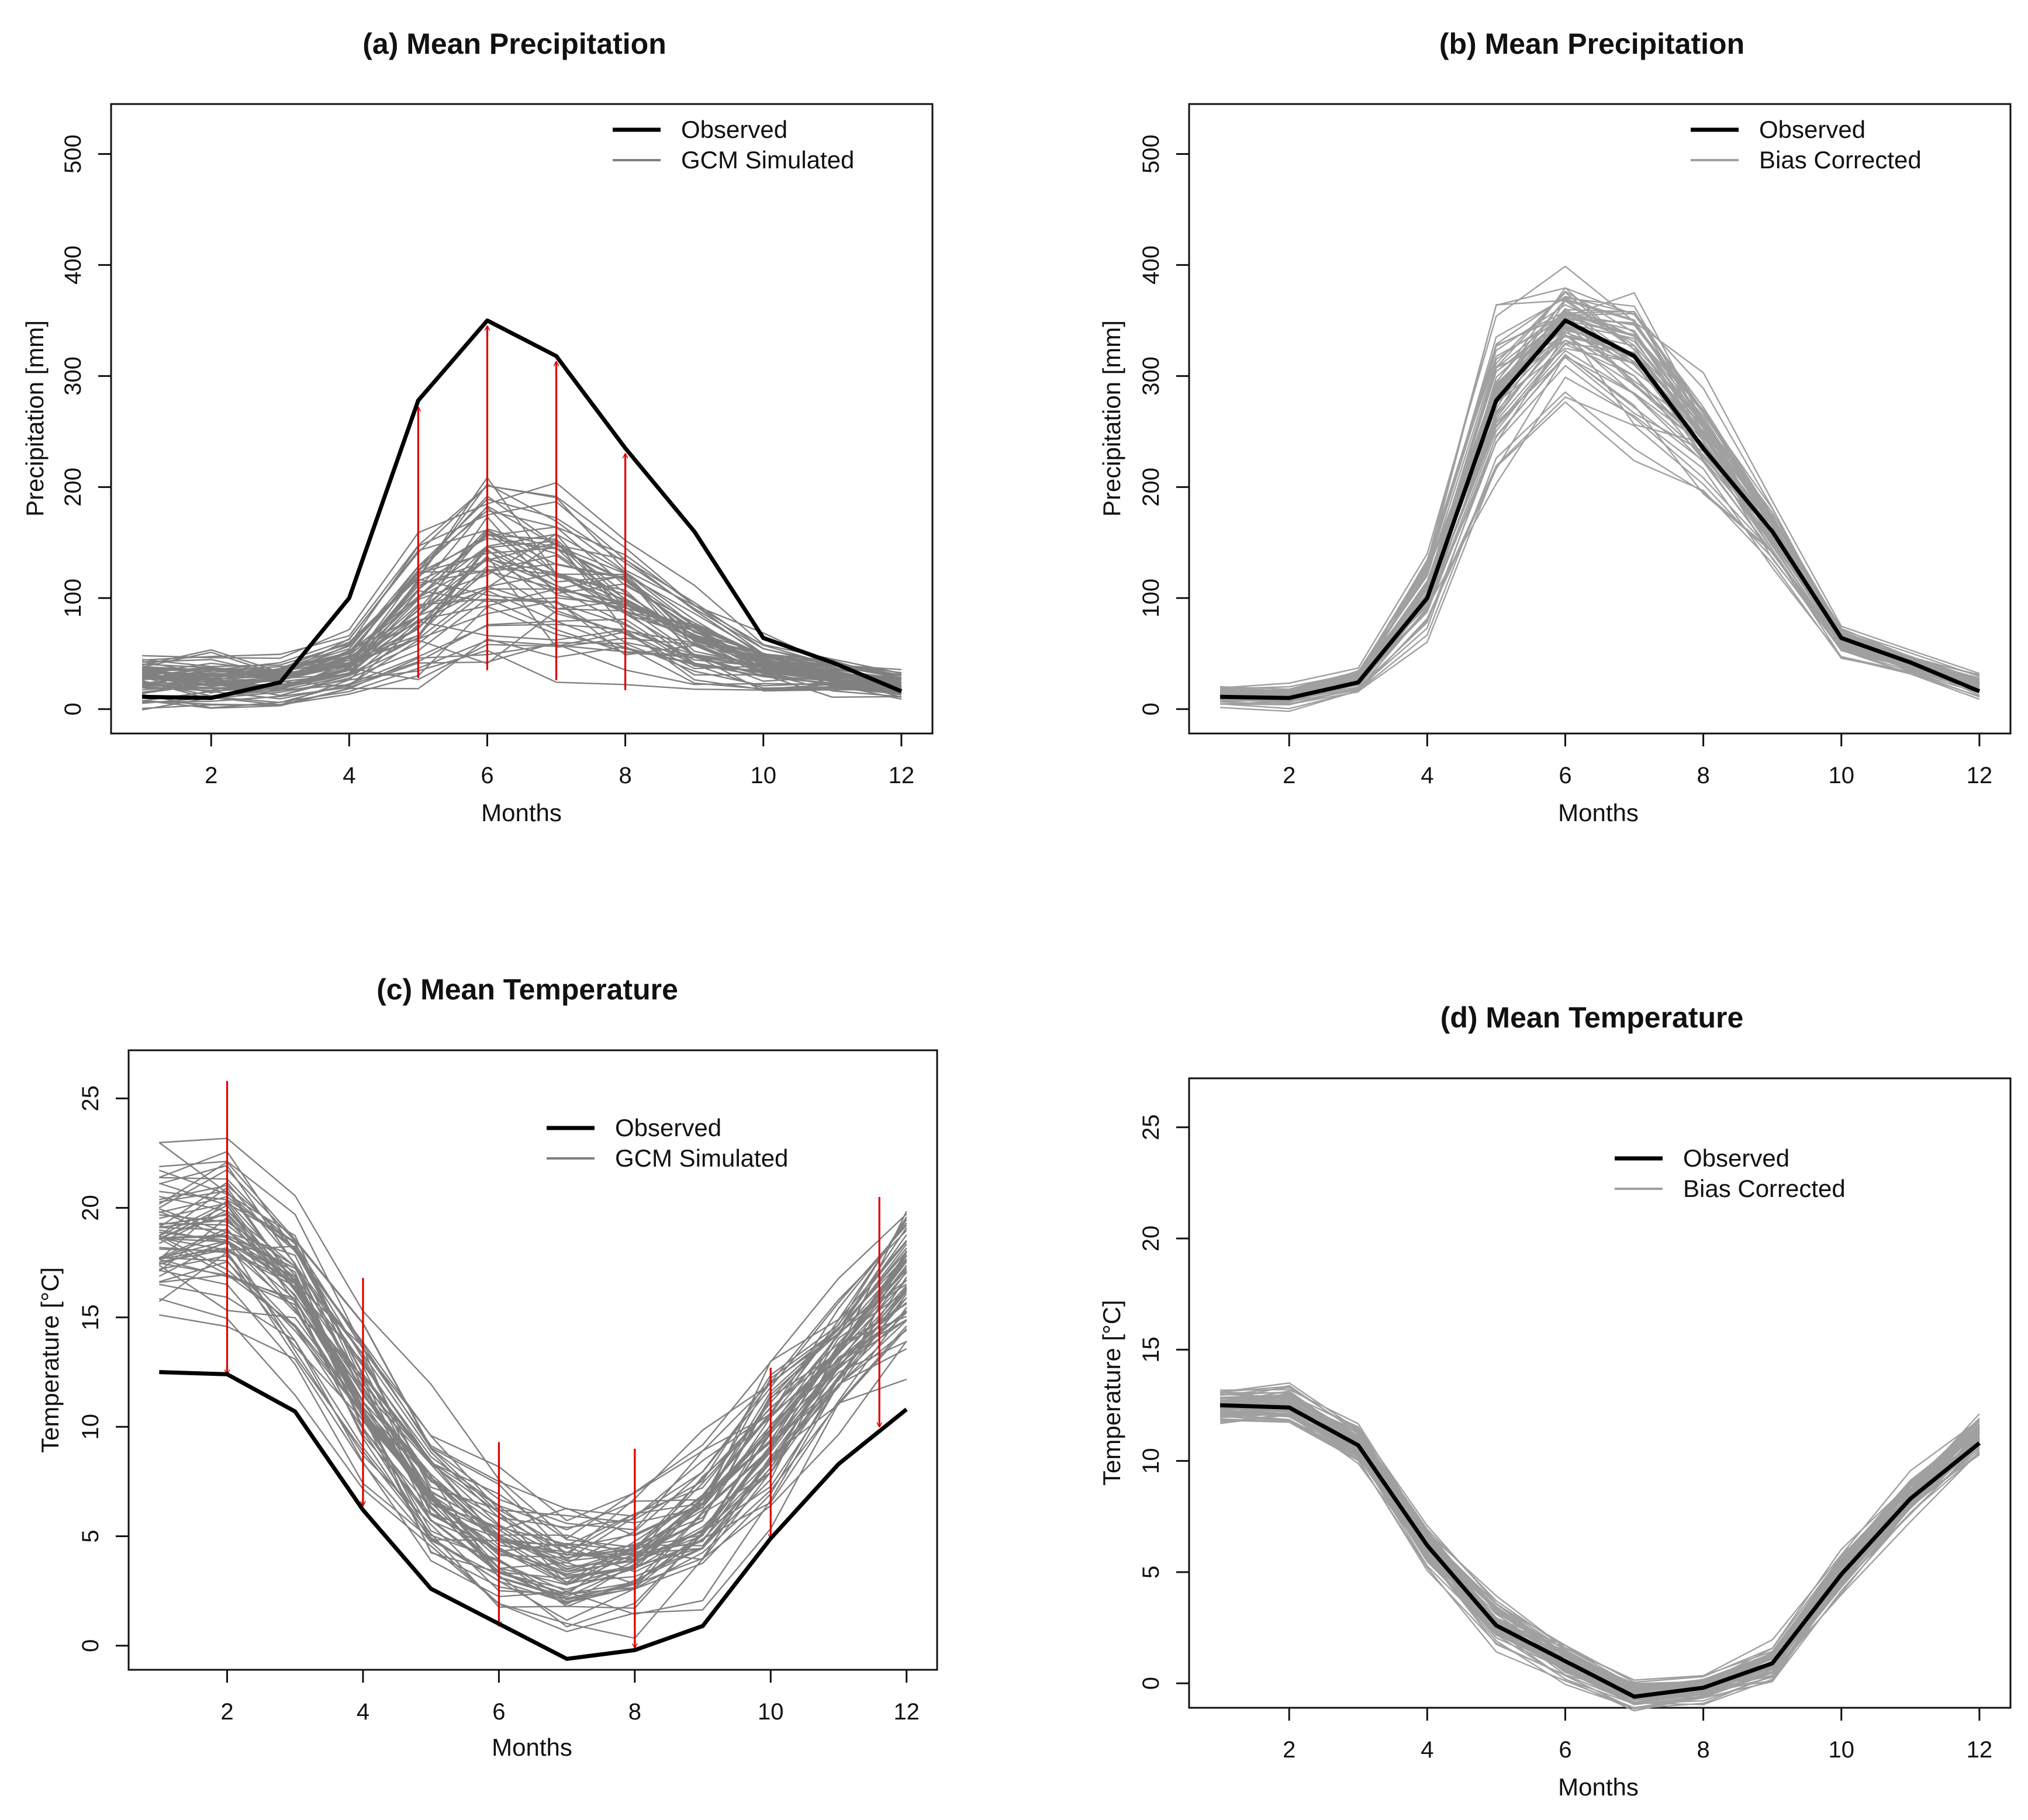 The width and height of the screenshot is (2028, 1820). What do you see at coordinates (767, 160) in the screenshot?
I see `panel-a-legend-ensemble-label: GCM Simulated` at bounding box center [767, 160].